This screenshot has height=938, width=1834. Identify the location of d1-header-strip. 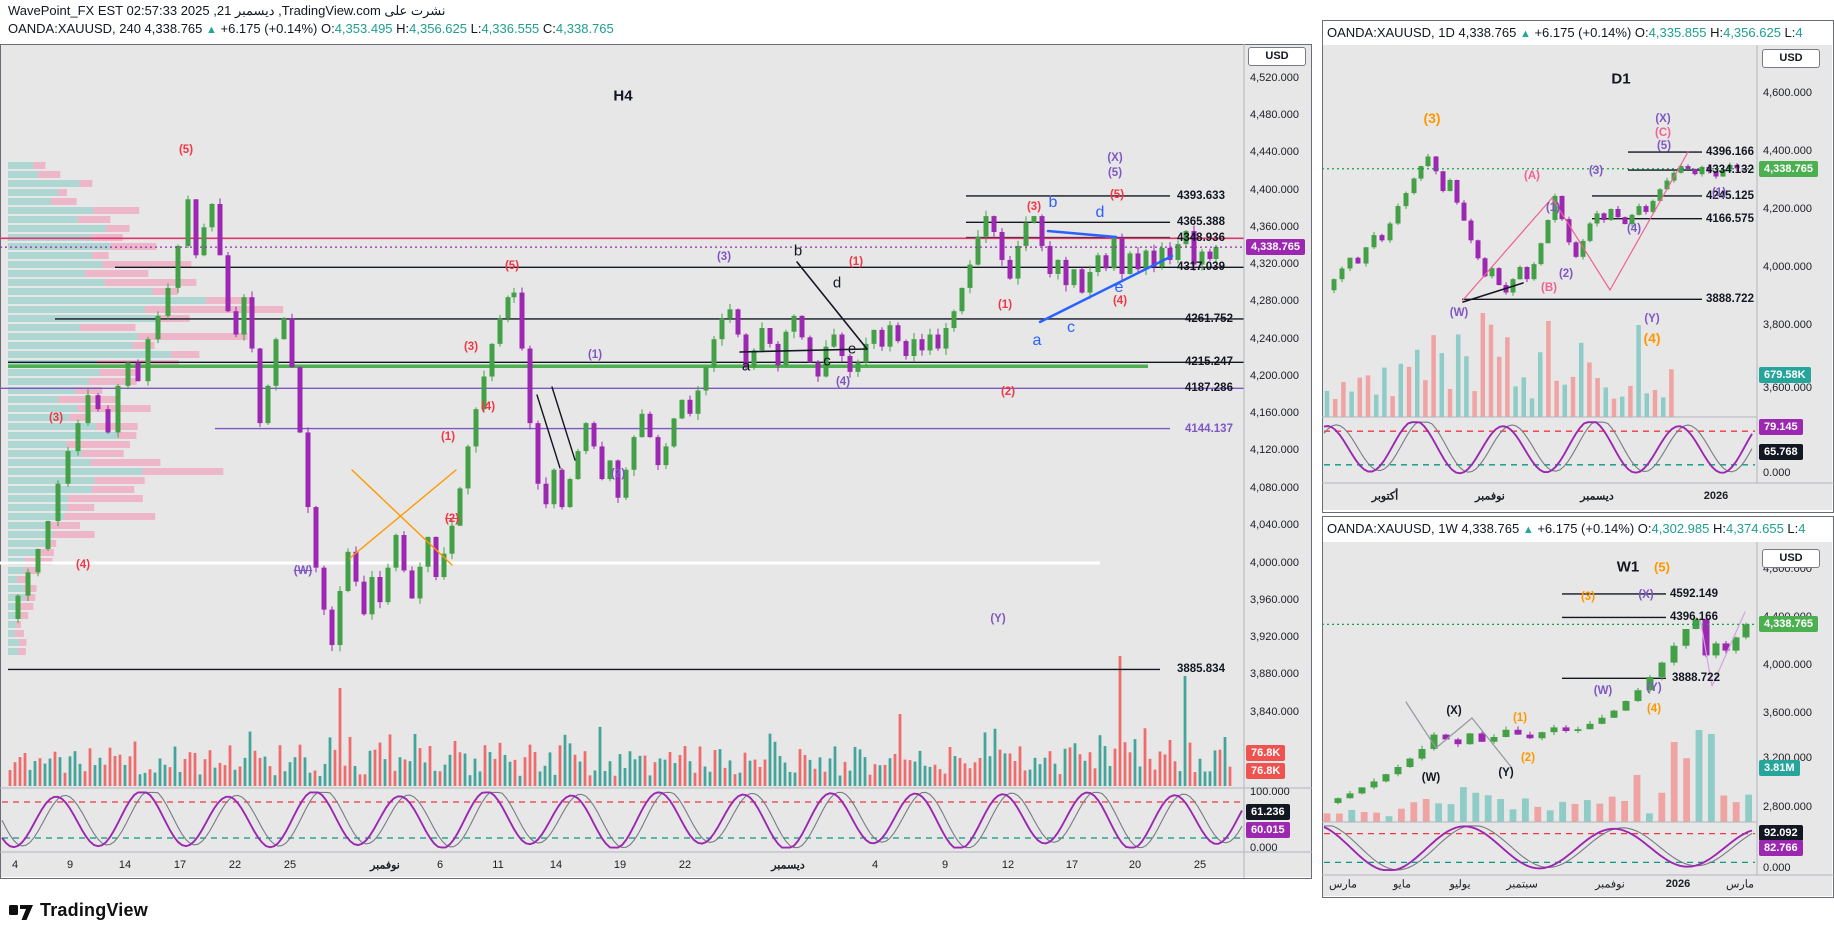
(1577, 33).